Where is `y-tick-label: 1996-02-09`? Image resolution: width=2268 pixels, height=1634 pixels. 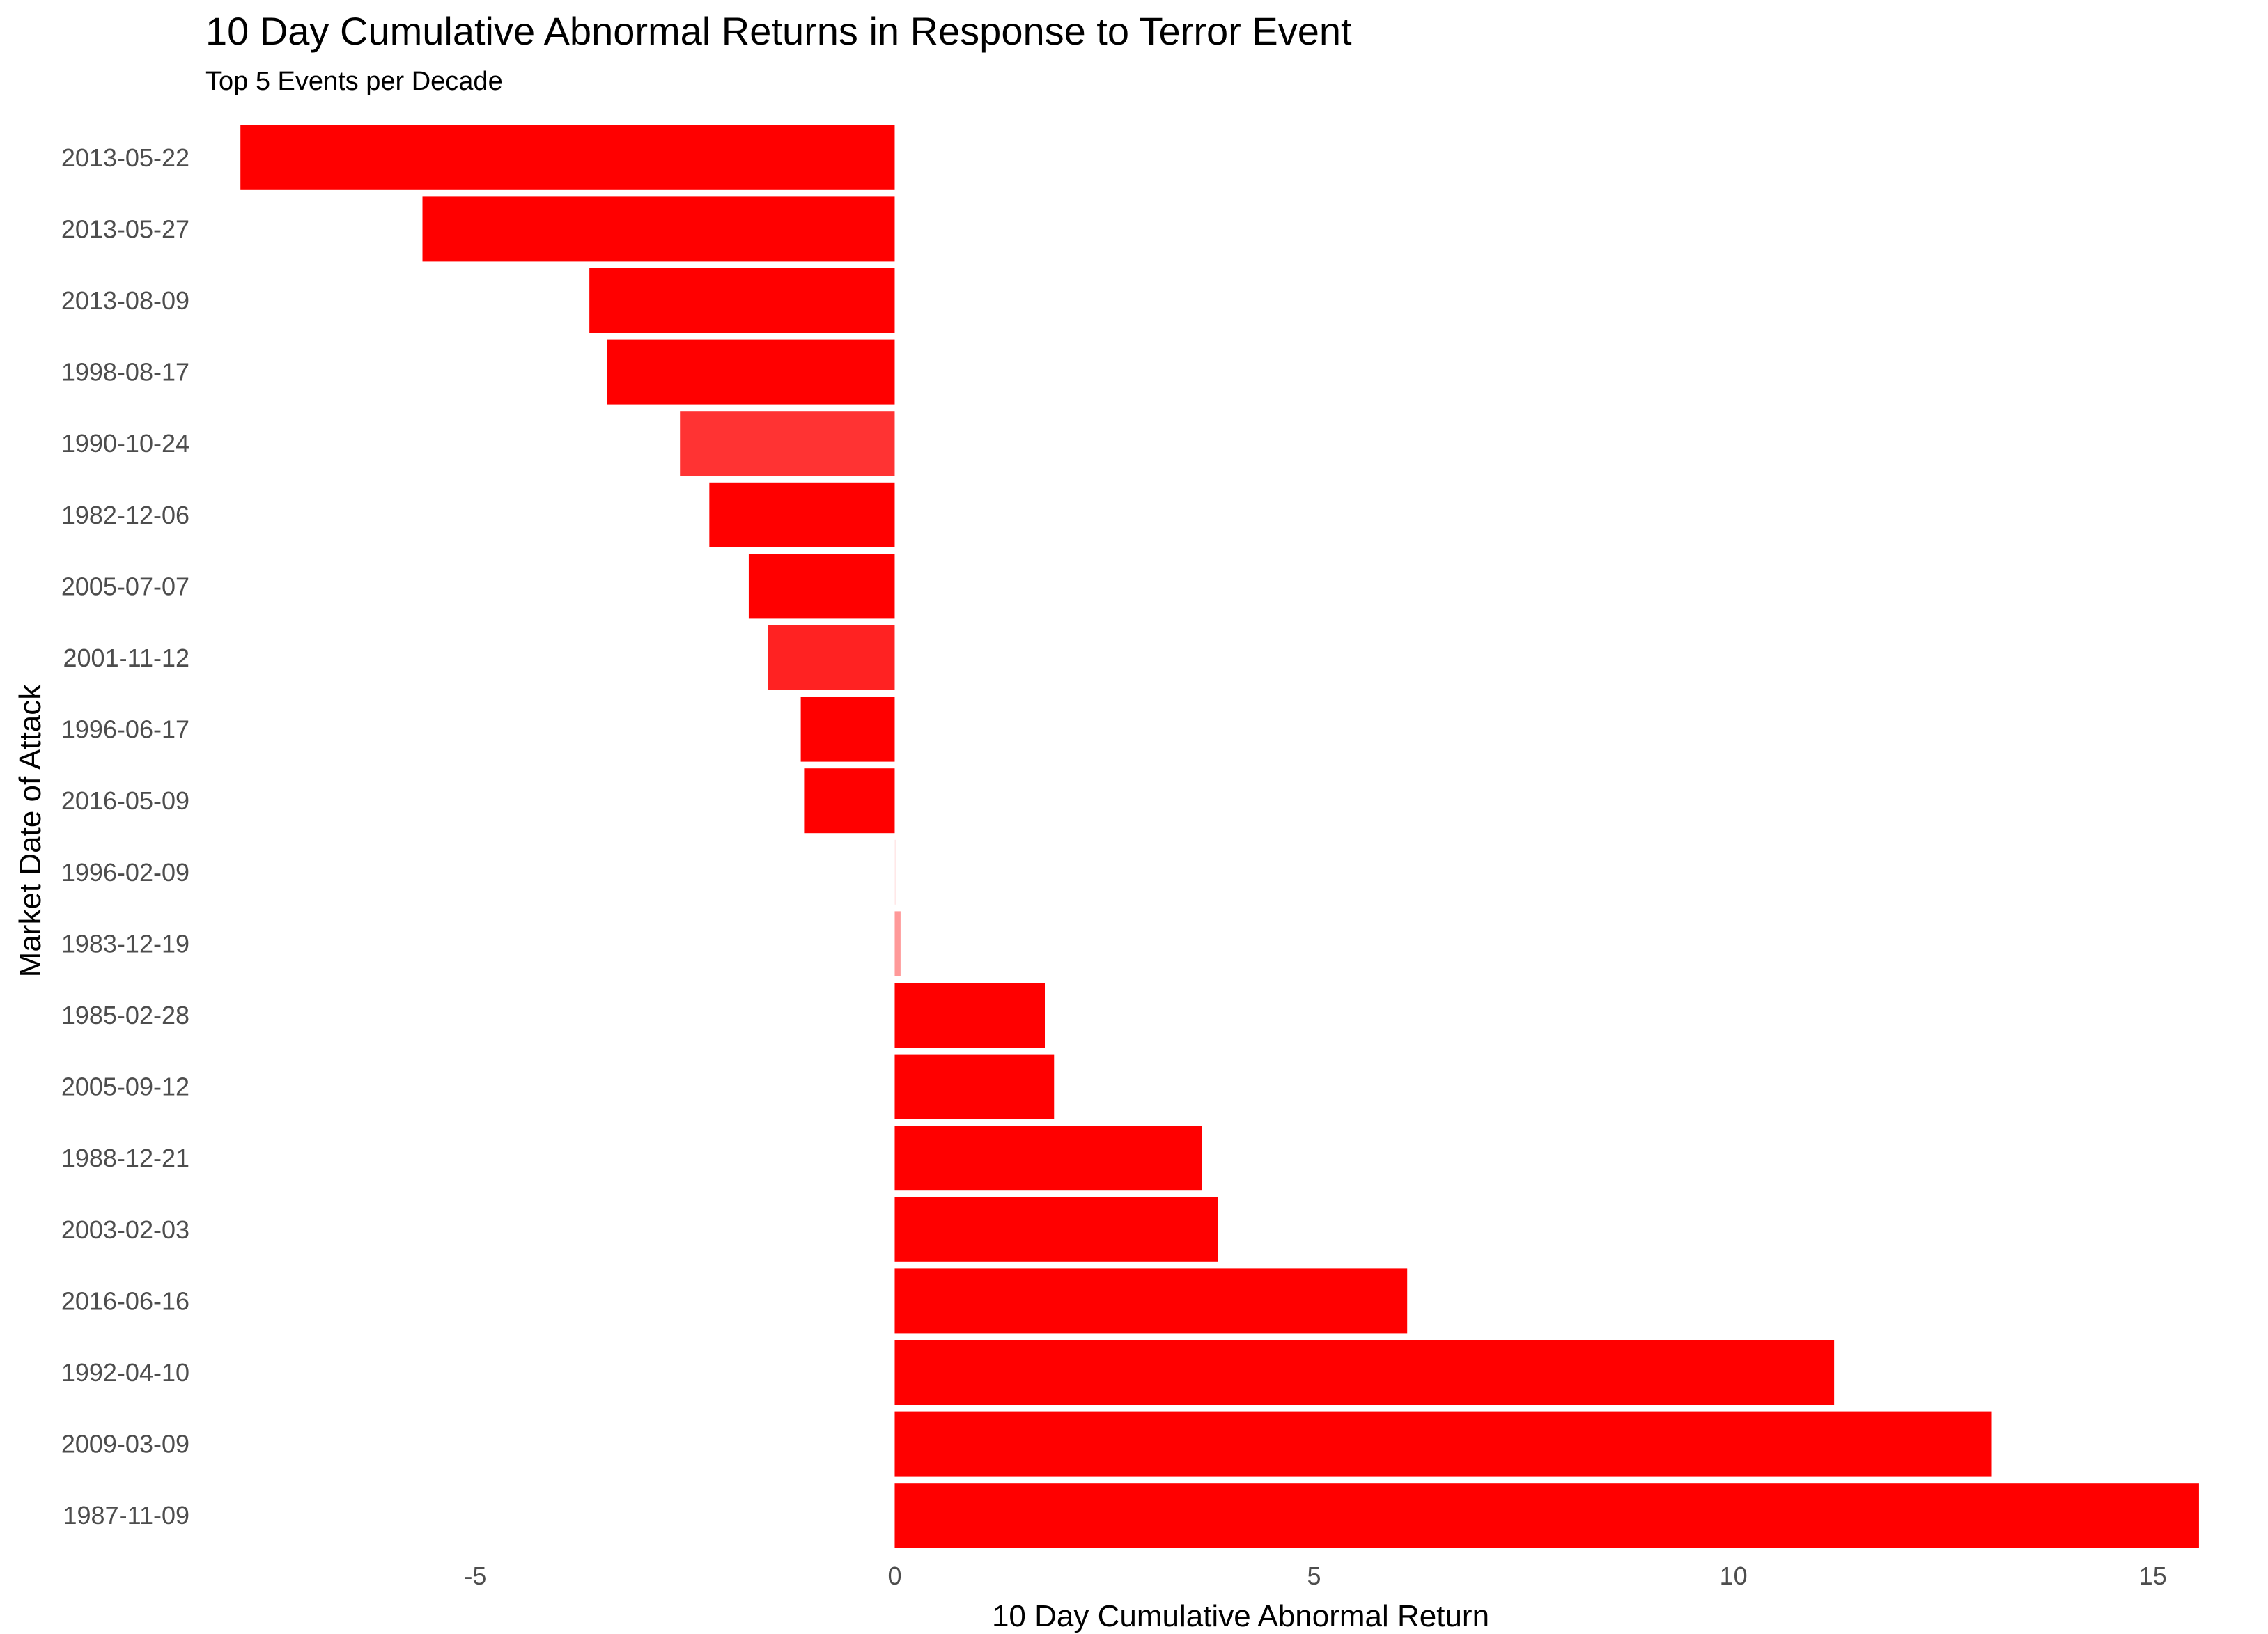
y-tick-label: 1996-02-09 is located at coordinates (125, 872).